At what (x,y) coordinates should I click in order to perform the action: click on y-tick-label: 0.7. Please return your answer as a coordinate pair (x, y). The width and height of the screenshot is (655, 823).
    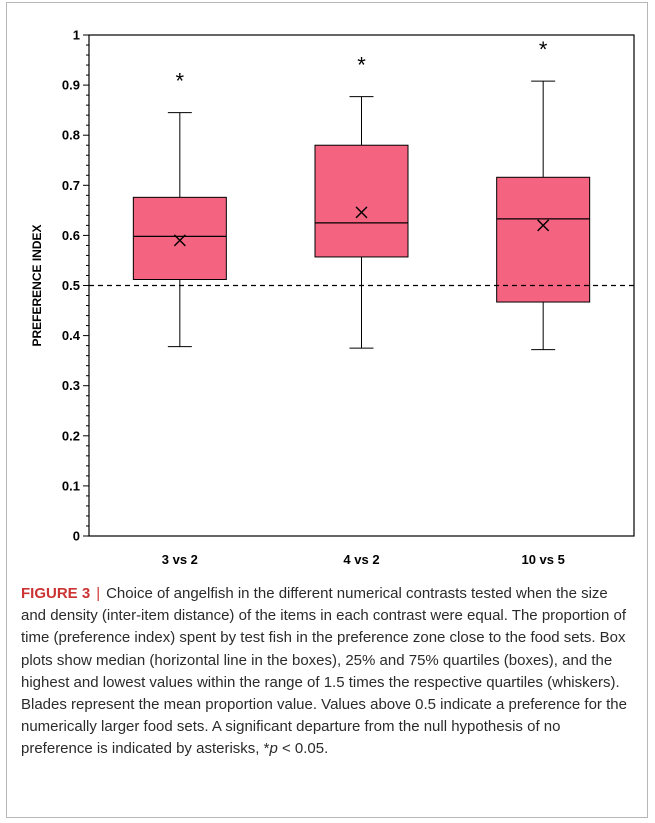
    Looking at the image, I should click on (71, 185).